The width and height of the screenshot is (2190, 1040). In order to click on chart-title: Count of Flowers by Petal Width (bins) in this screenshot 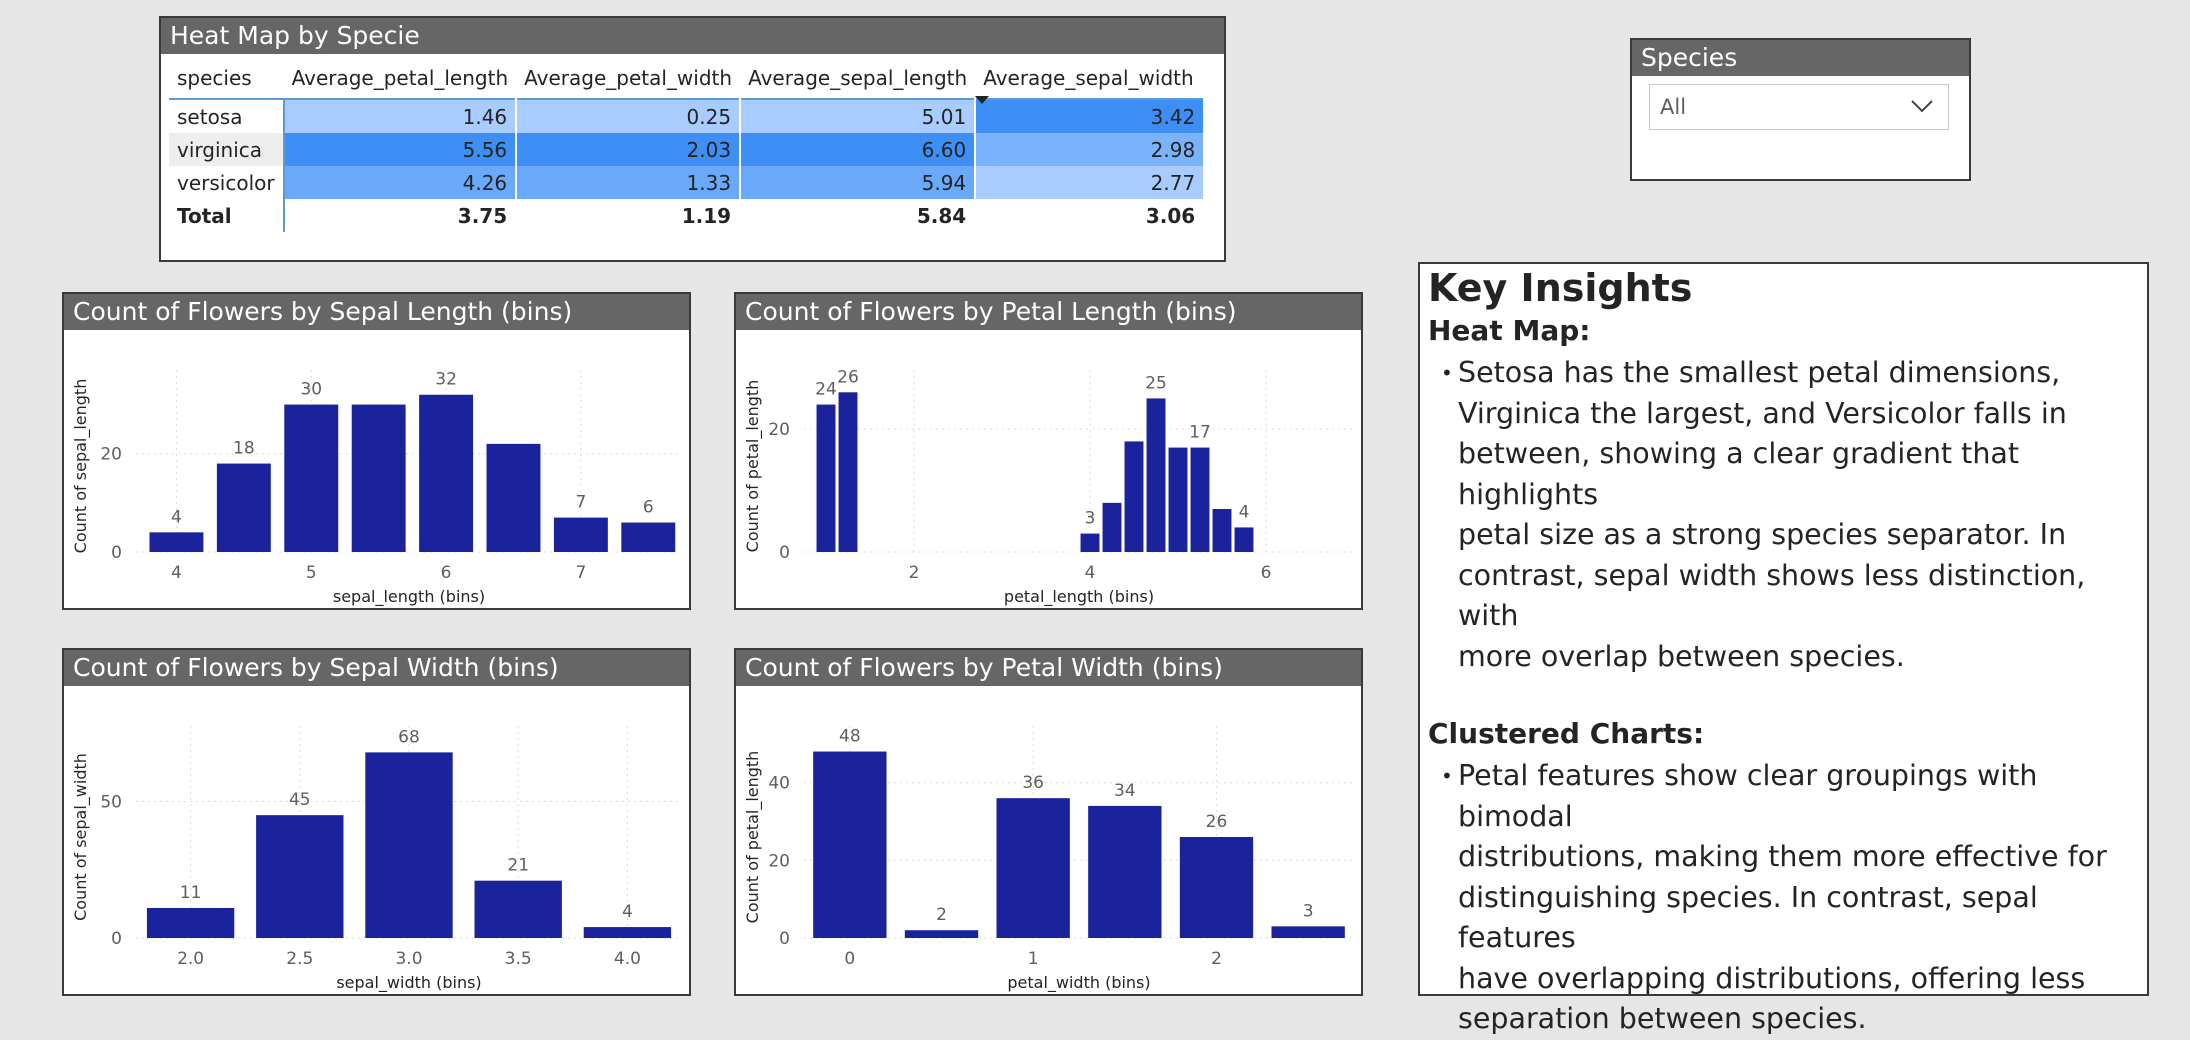, I will do `click(1048, 668)`.